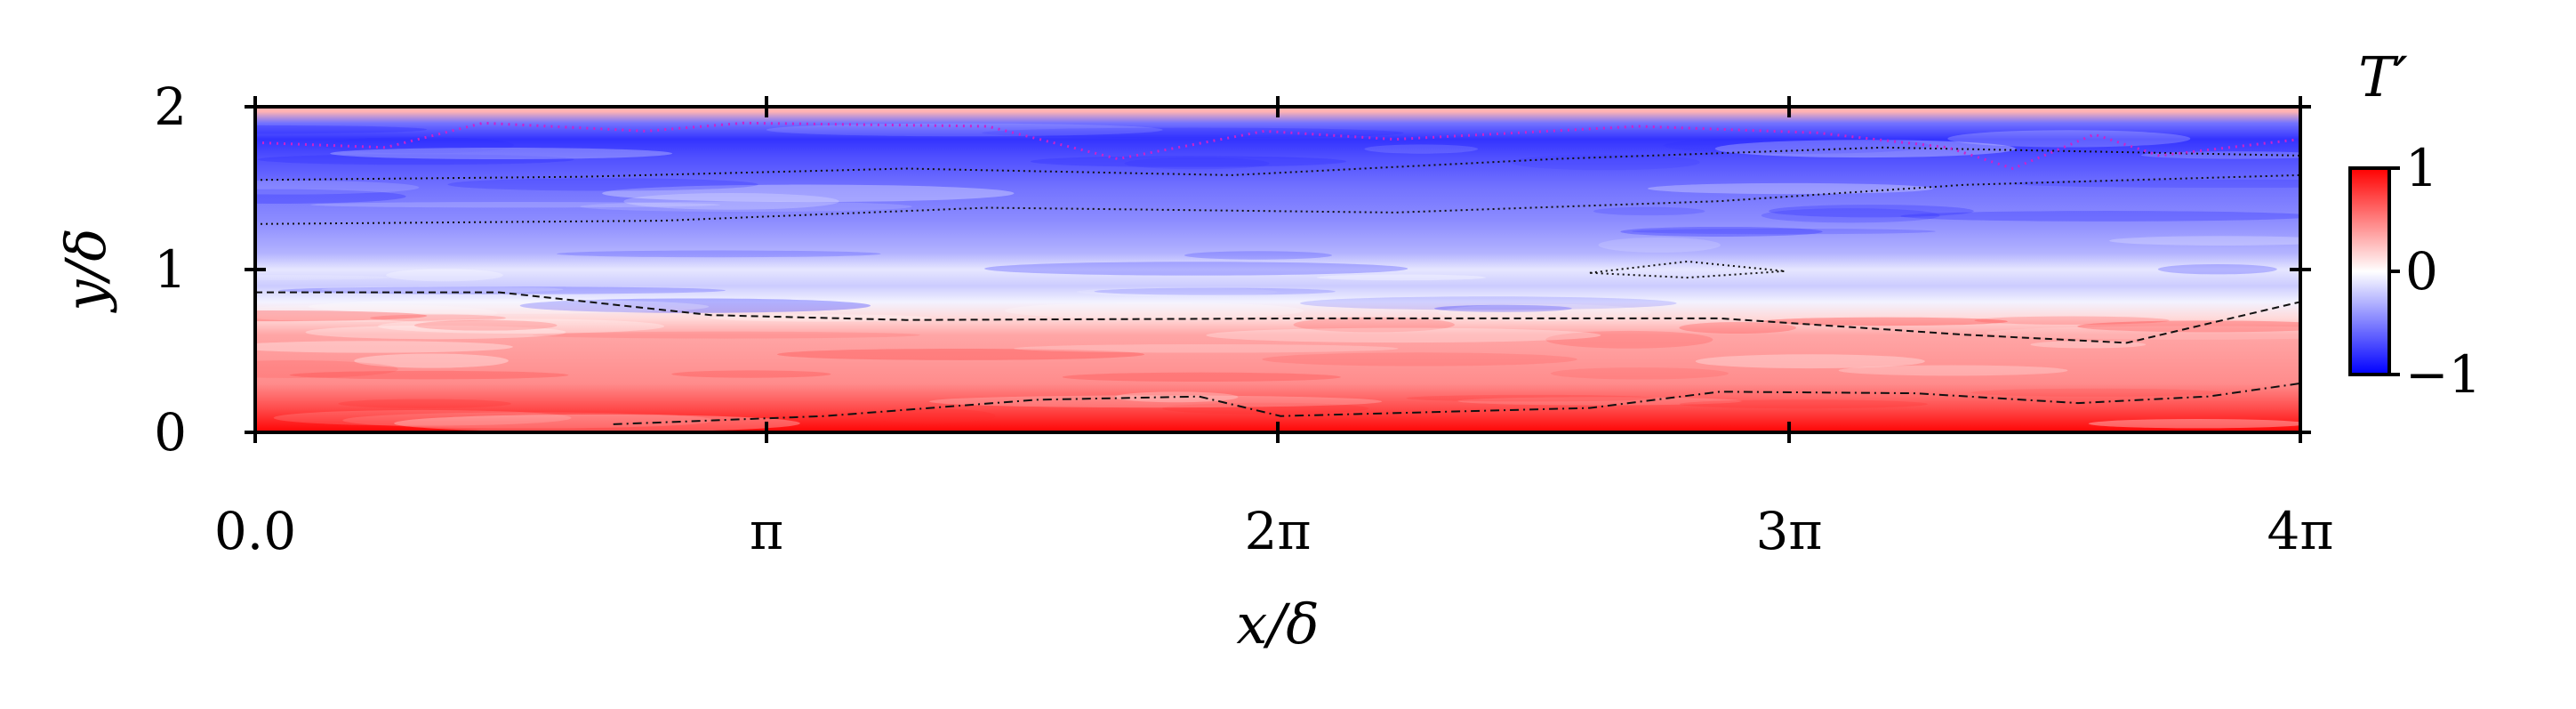  Describe the element at coordinates (766, 531) in the screenshot. I see `x-tick-label: π` at that location.